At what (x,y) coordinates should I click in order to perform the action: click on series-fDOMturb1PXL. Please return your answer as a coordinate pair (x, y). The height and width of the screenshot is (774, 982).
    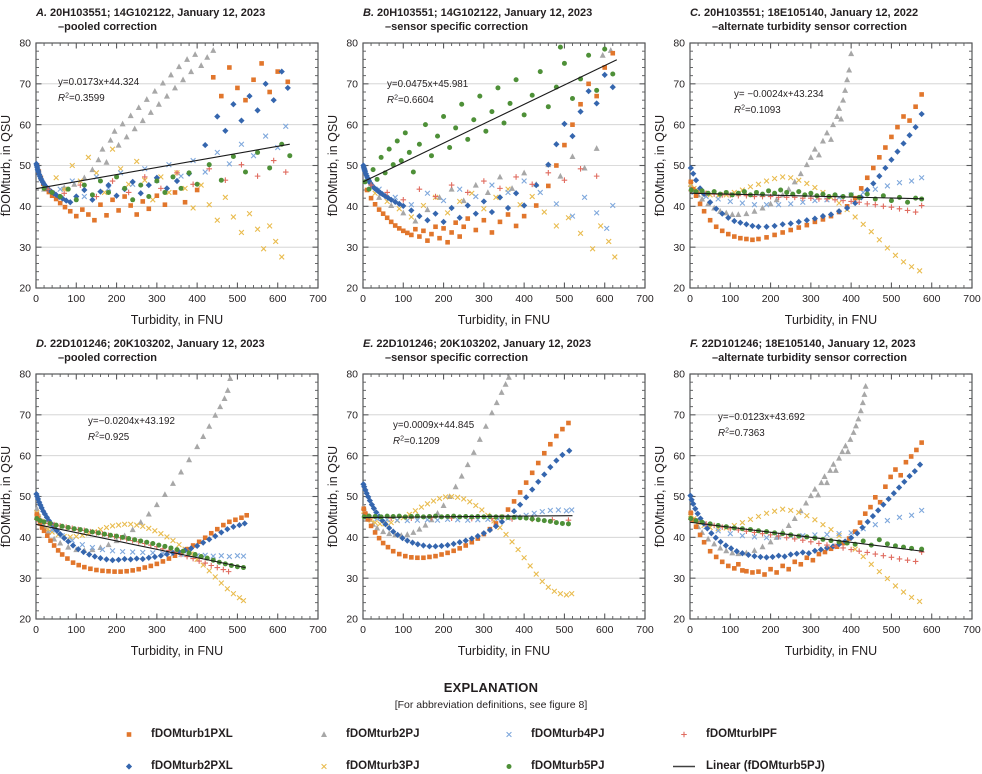
    Looking at the image, I should click on (806, 508).